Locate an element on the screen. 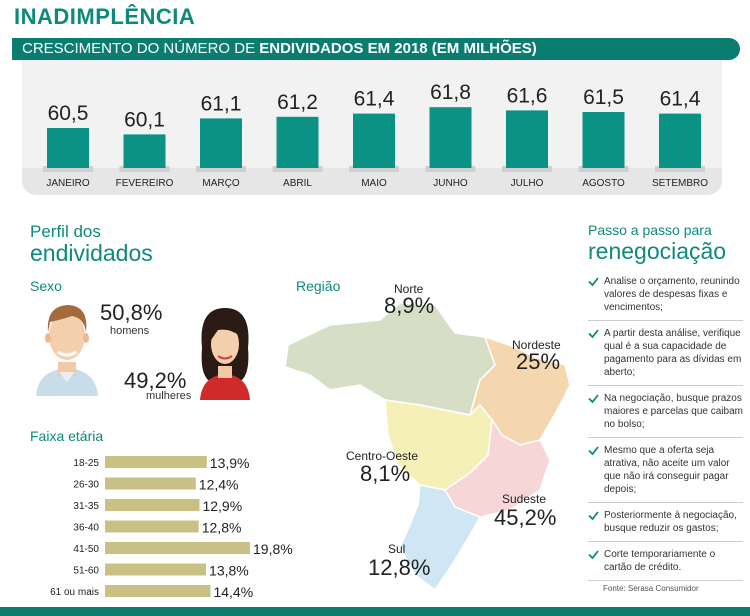  age-tick-label: 61 ou mais is located at coordinates (74, 592).